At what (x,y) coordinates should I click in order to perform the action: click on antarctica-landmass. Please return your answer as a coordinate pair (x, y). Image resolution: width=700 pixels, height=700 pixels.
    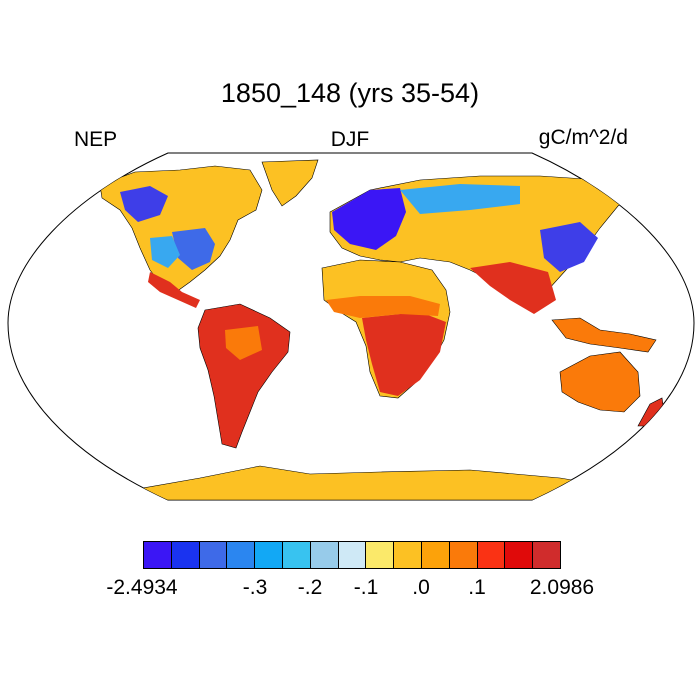
    Looking at the image, I should click on (380, 482).